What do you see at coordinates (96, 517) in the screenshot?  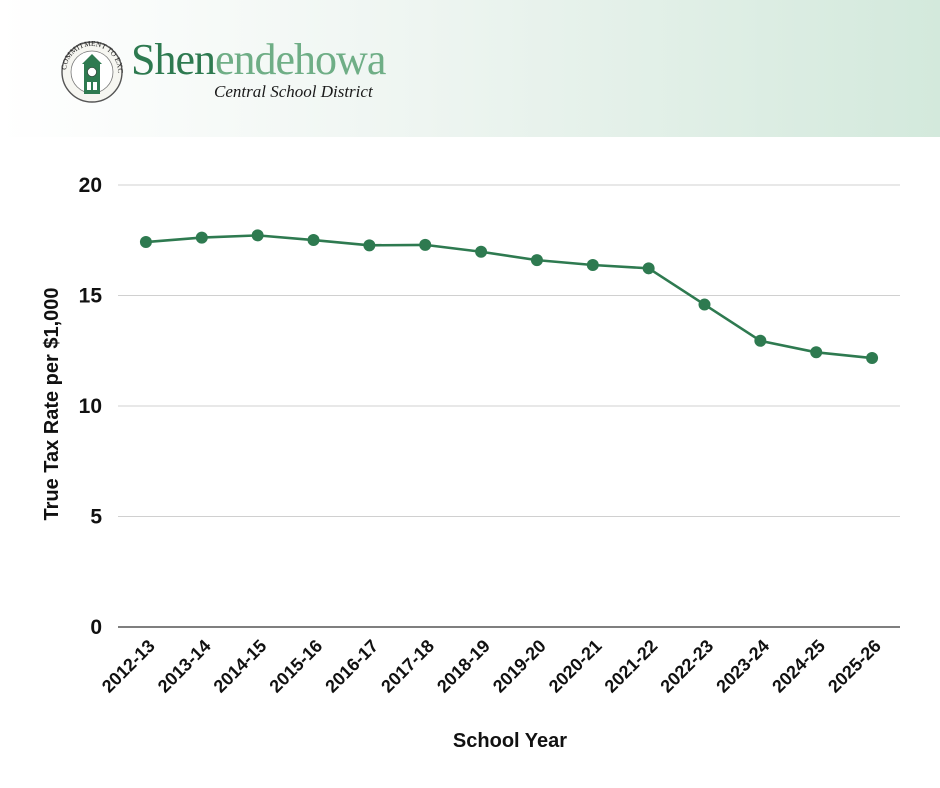 I see `y-tick-label: 5` at bounding box center [96, 517].